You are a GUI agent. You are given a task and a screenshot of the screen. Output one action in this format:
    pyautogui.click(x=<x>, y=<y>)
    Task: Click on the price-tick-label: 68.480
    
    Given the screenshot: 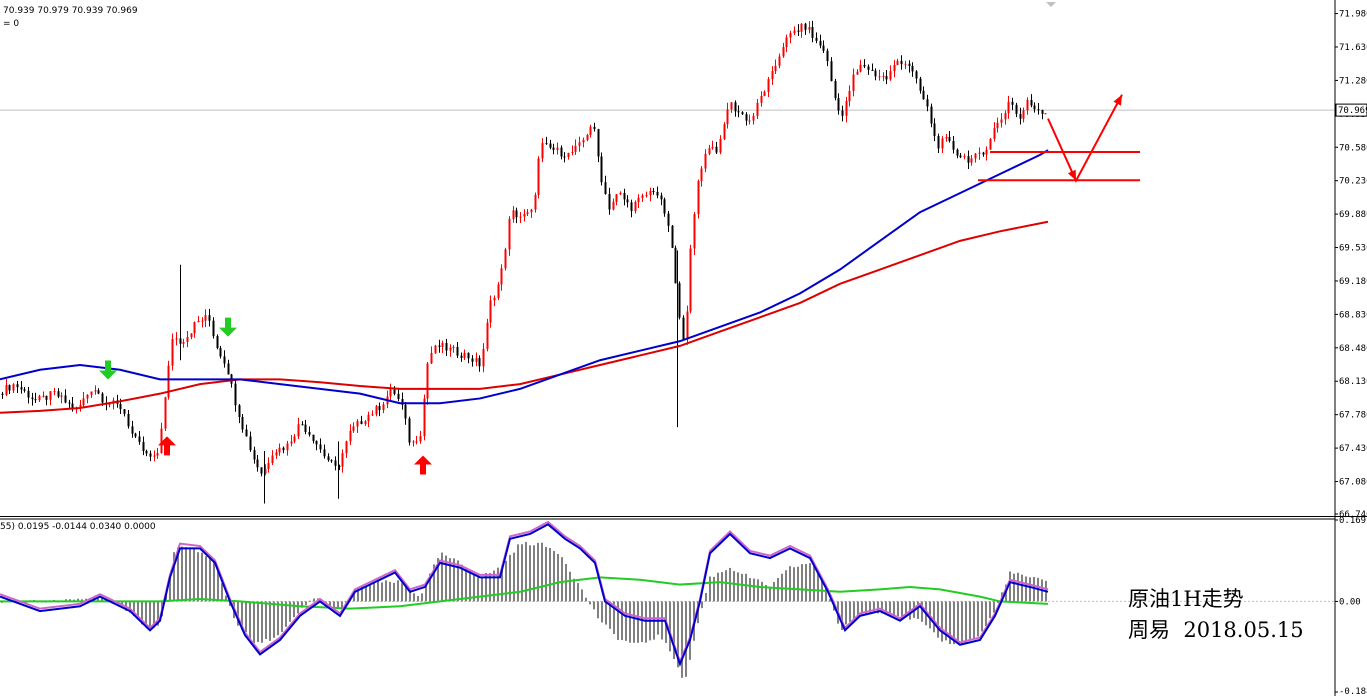 What is the action you would take?
    pyautogui.click(x=1353, y=349)
    